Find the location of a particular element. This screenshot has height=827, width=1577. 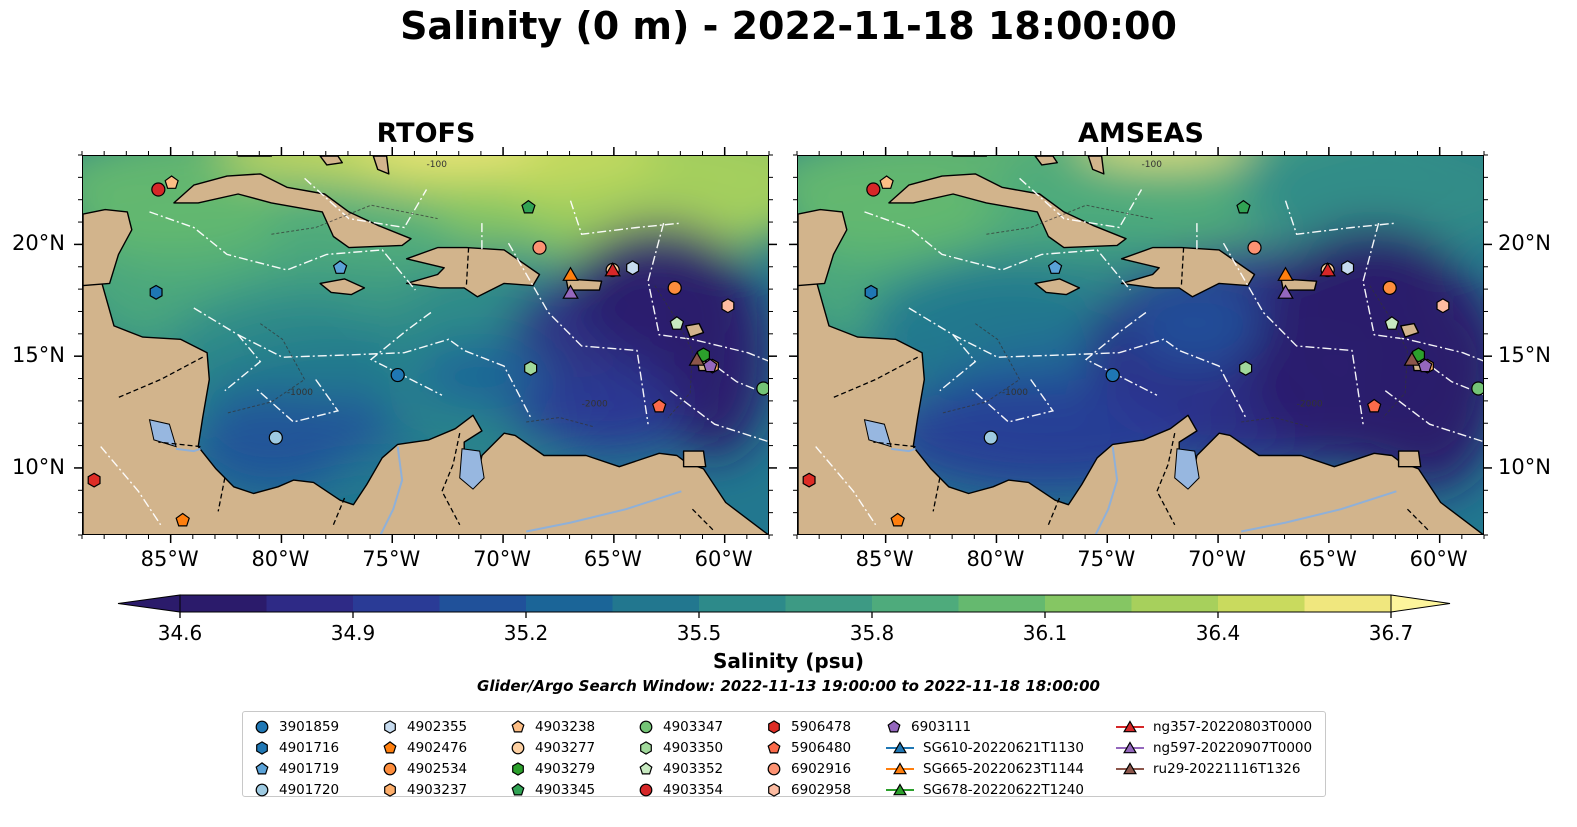

legend-label: 5906478 is located at coordinates (821, 726).